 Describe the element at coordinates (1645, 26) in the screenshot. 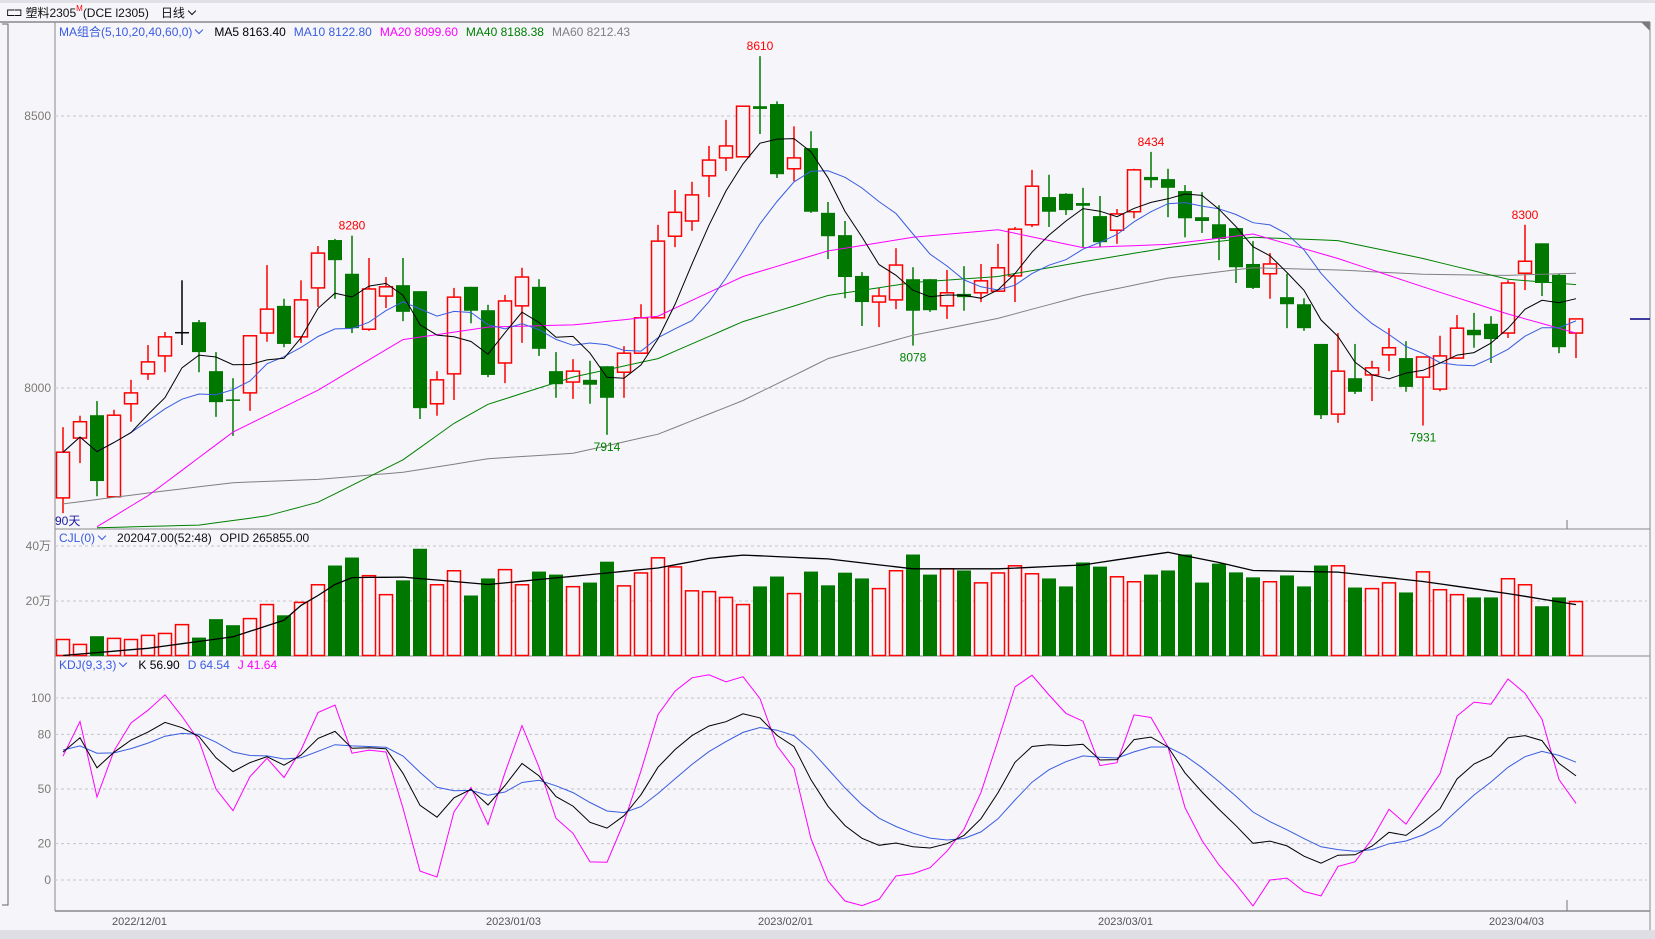

I see `corner-resize-icon` at that location.